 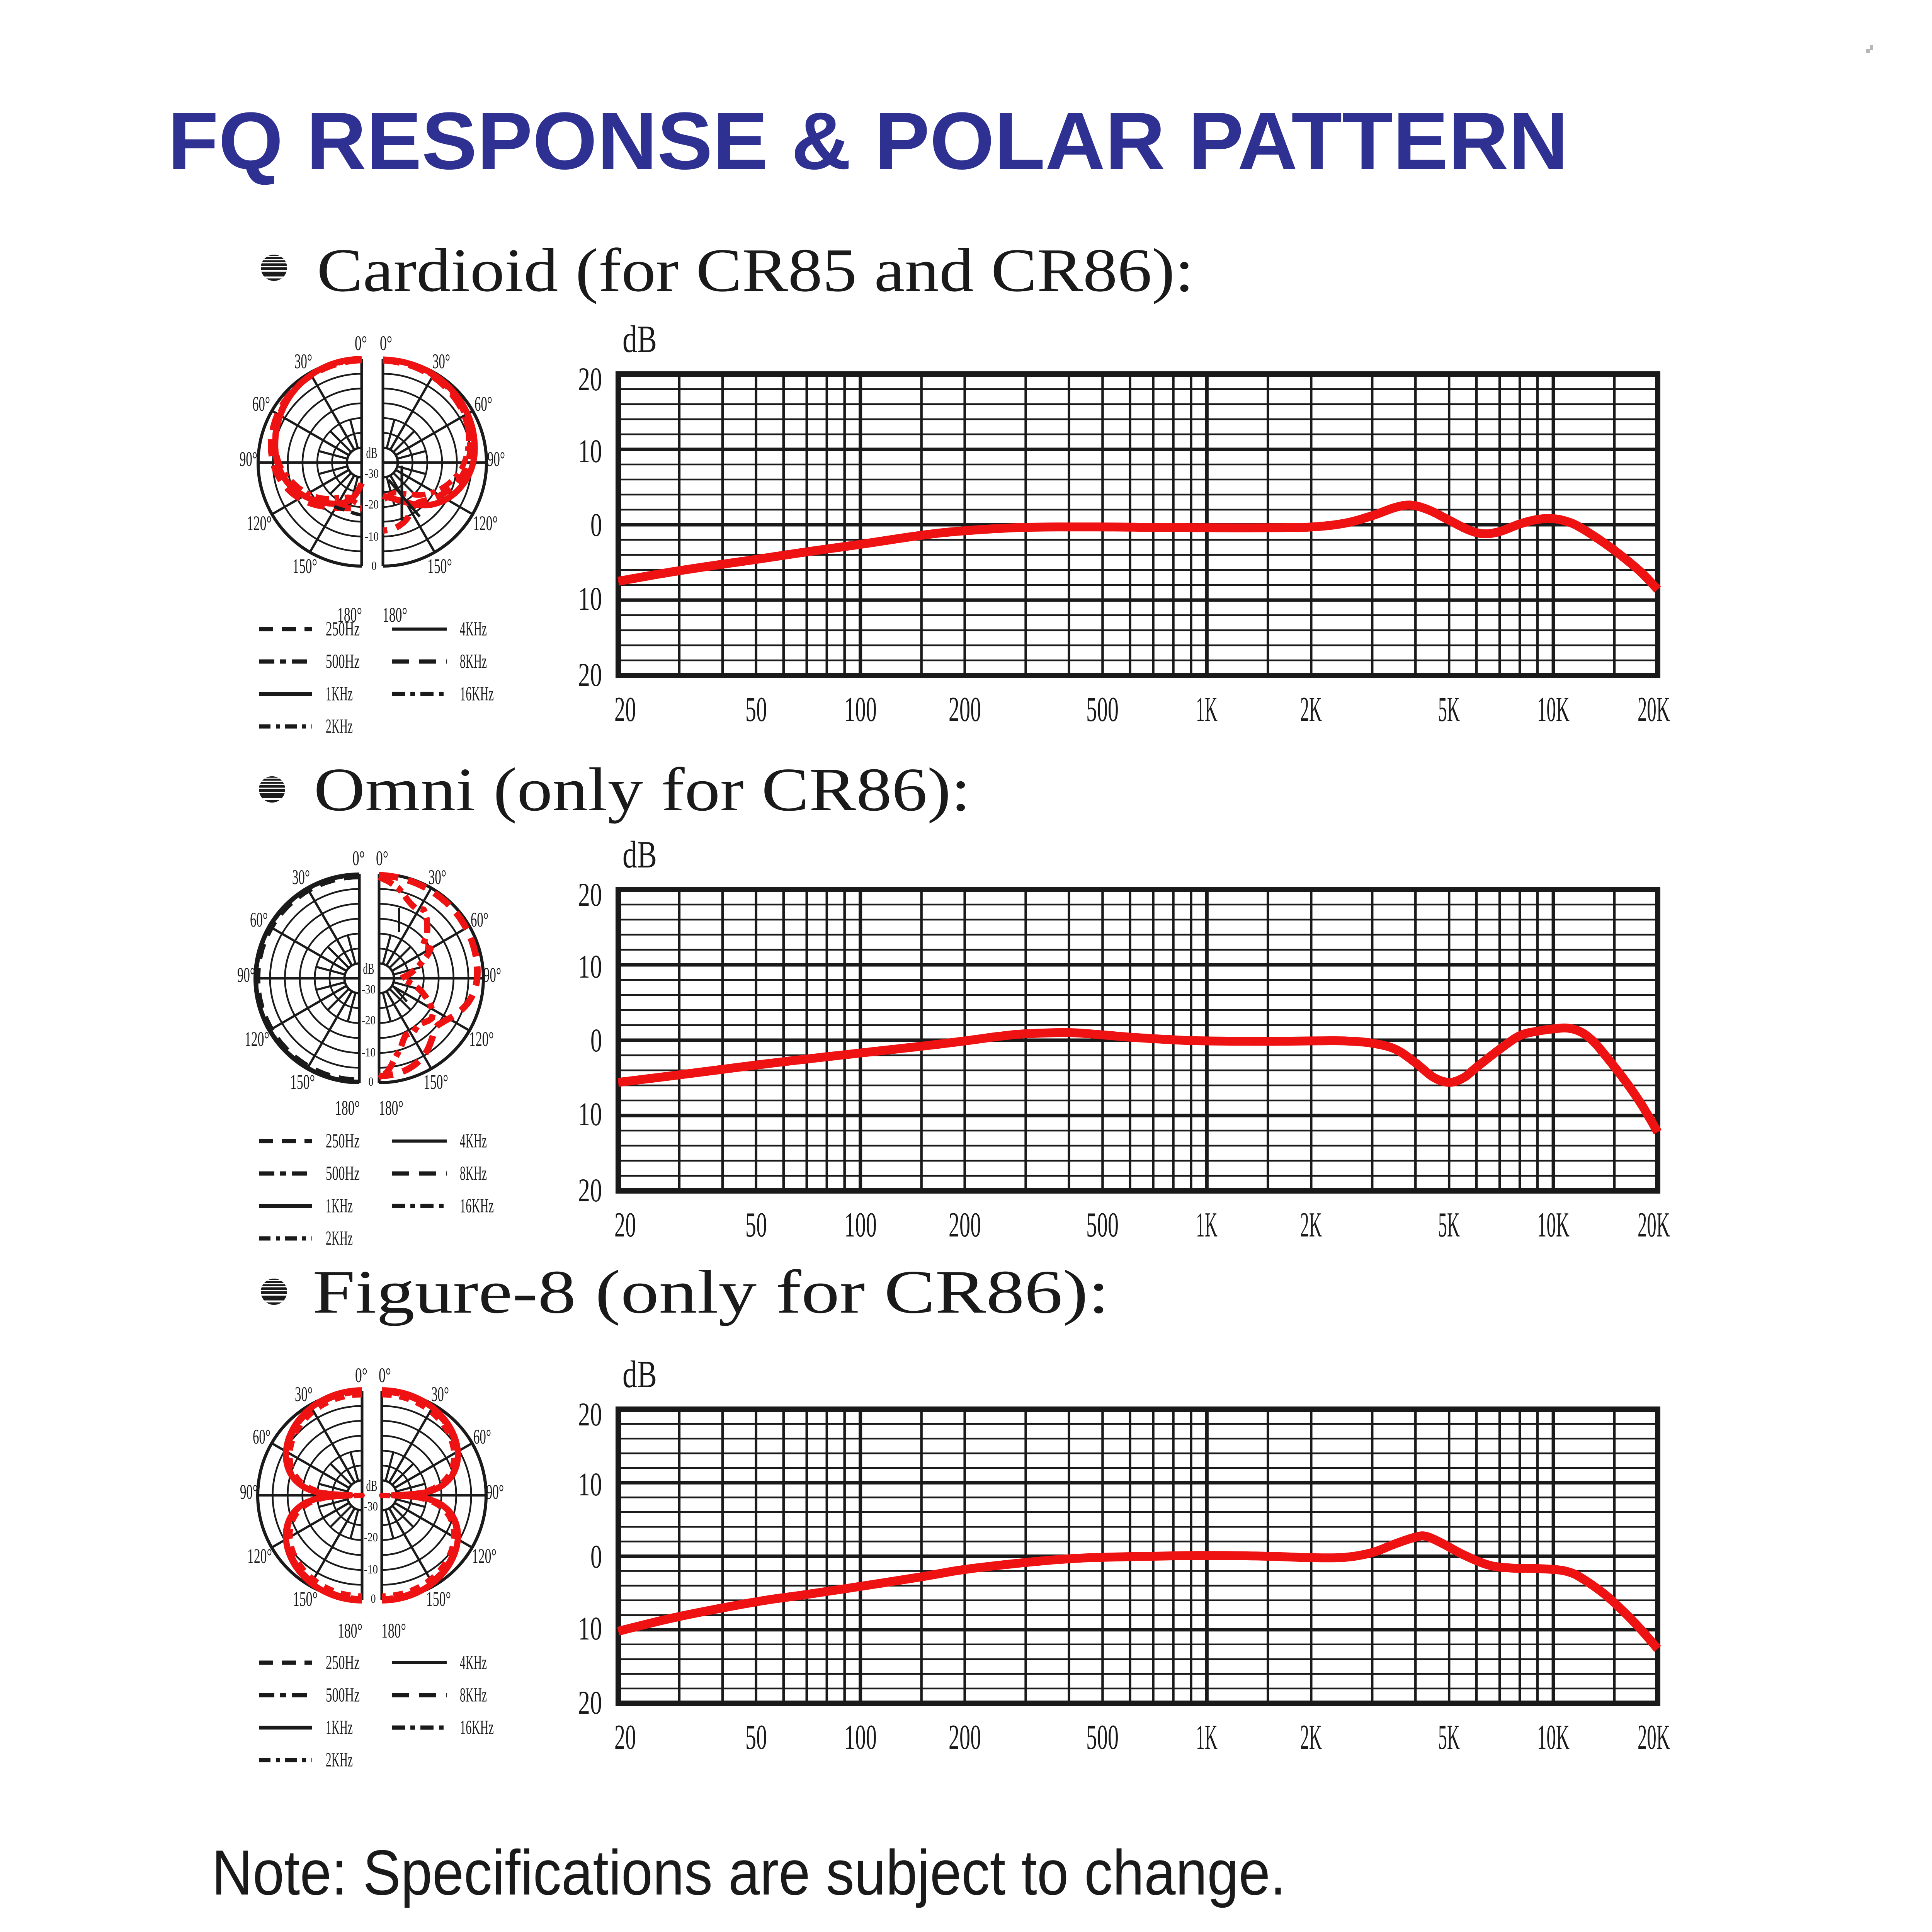 I want to click on svg-text: Omni (only for CR86):, so click(x=642, y=790).